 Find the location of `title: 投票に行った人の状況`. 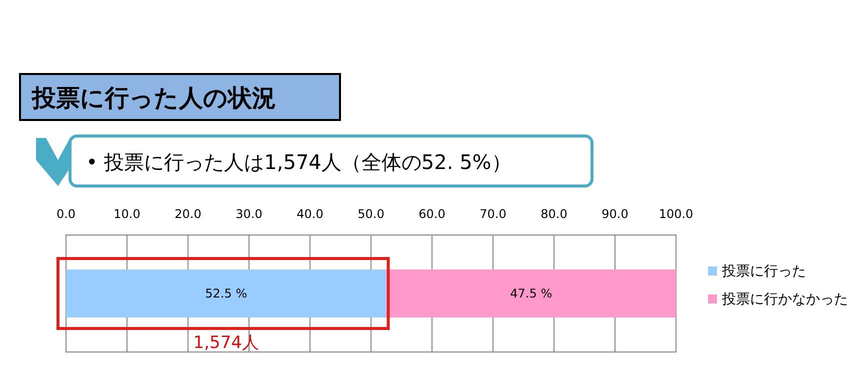

title: 投票に行った人の状況 is located at coordinates (154, 98).